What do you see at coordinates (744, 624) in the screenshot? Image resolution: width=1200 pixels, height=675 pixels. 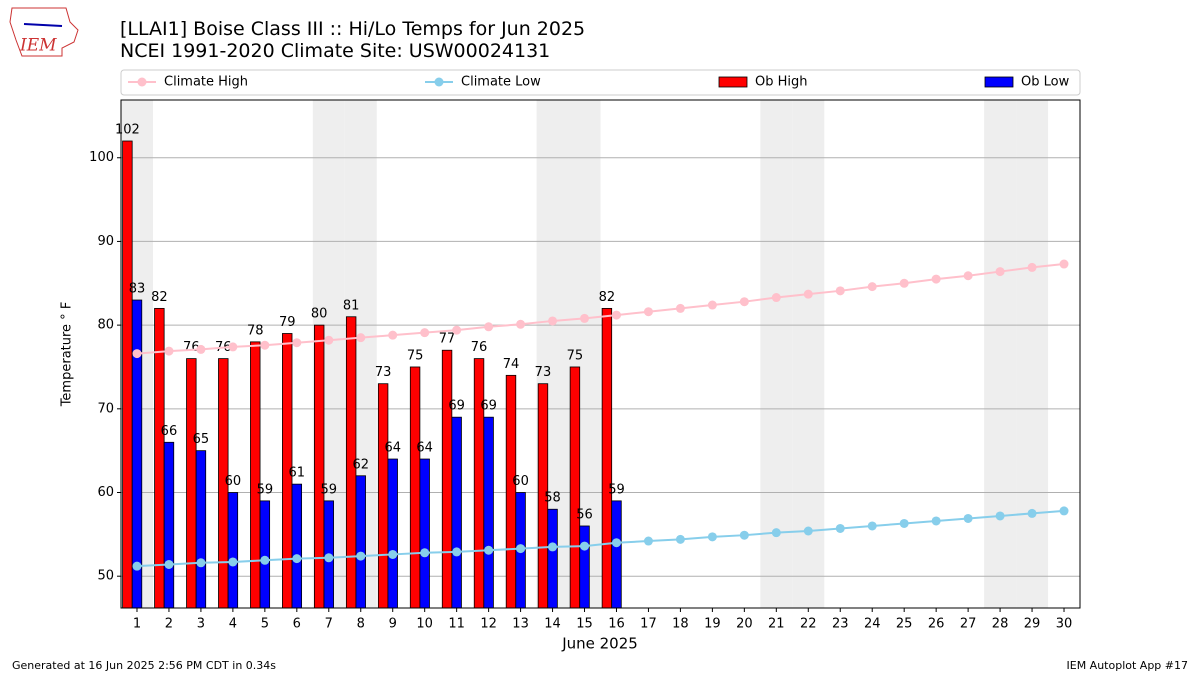 I see `x-tick-label: 20` at bounding box center [744, 624].